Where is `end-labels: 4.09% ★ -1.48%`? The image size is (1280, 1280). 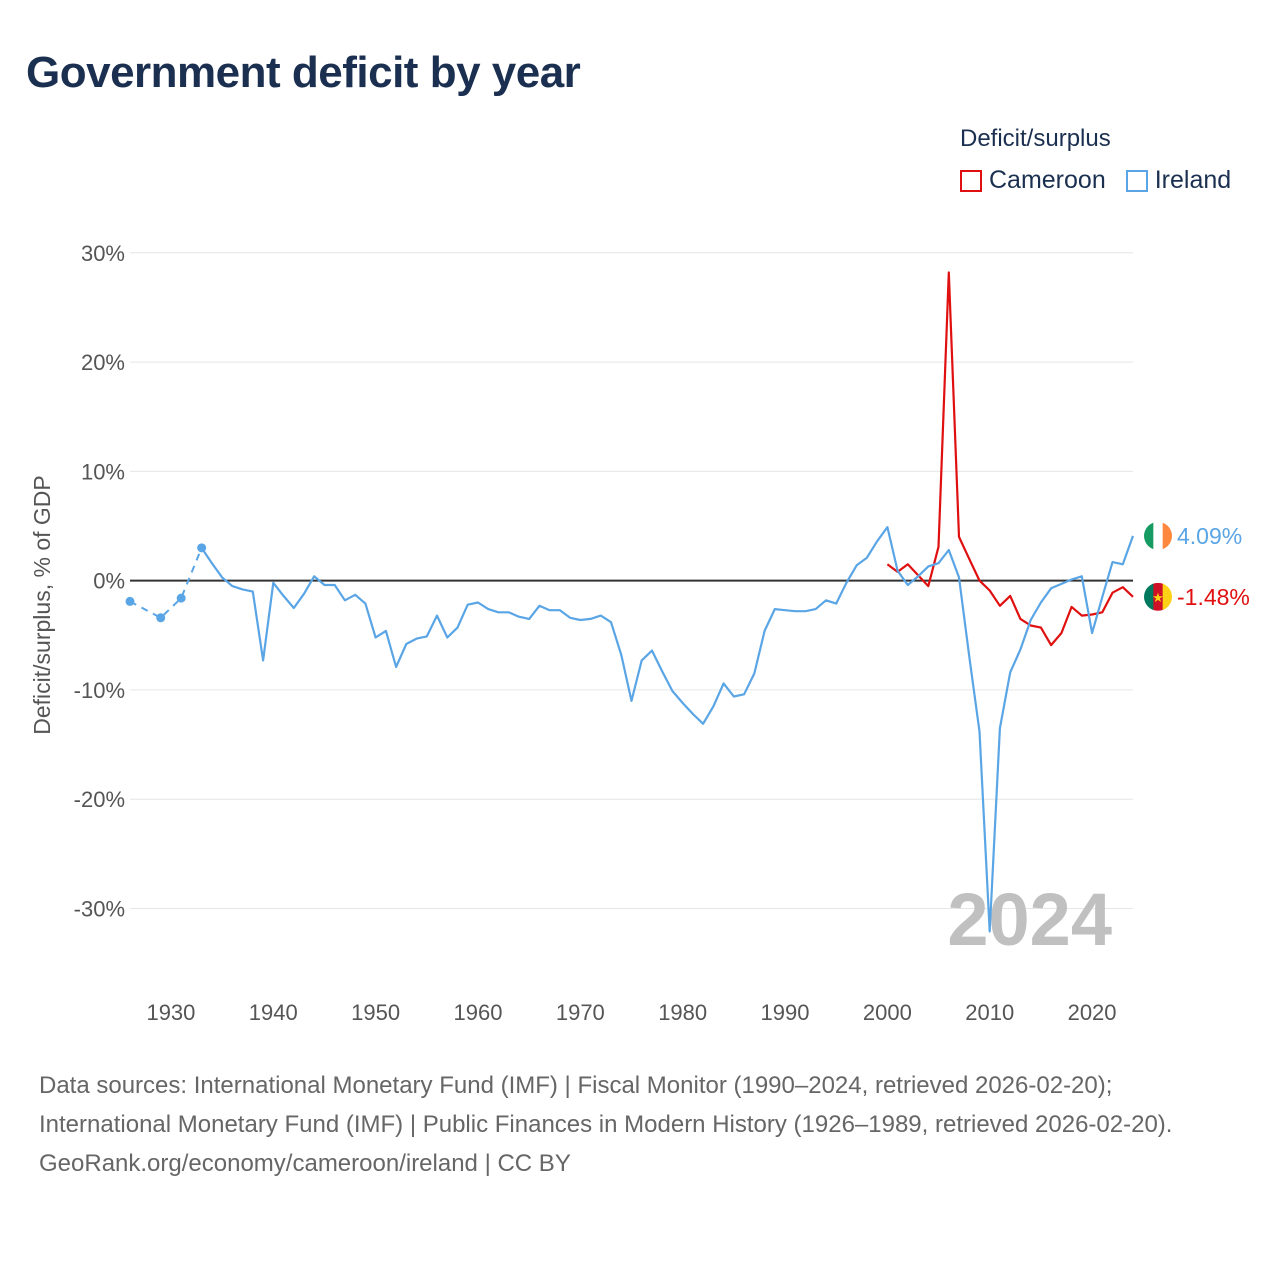 end-labels: 4.09% ★ -1.48% is located at coordinates (1197, 566).